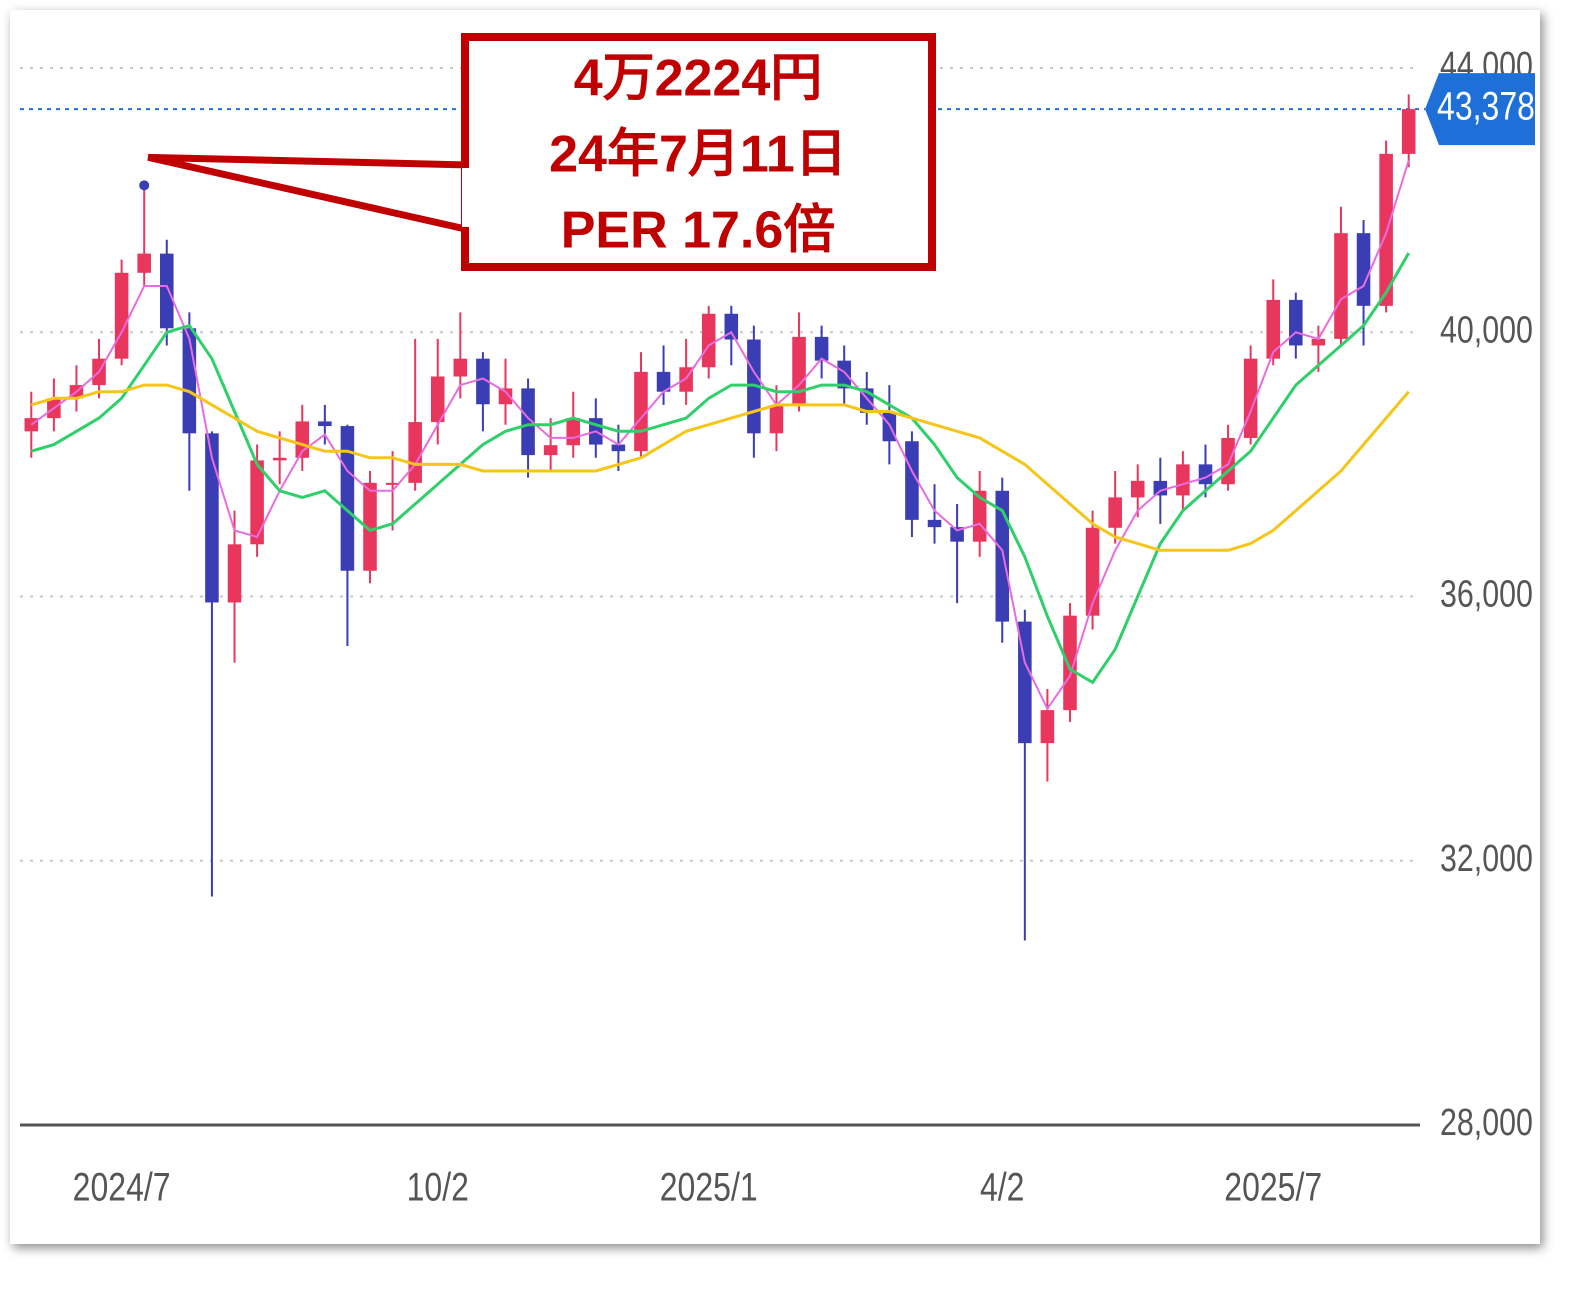 Image resolution: width=1591 pixels, height=1294 pixels. What do you see at coordinates (698, 155) in the screenshot?
I see `callout-text: 24年7月11日` at bounding box center [698, 155].